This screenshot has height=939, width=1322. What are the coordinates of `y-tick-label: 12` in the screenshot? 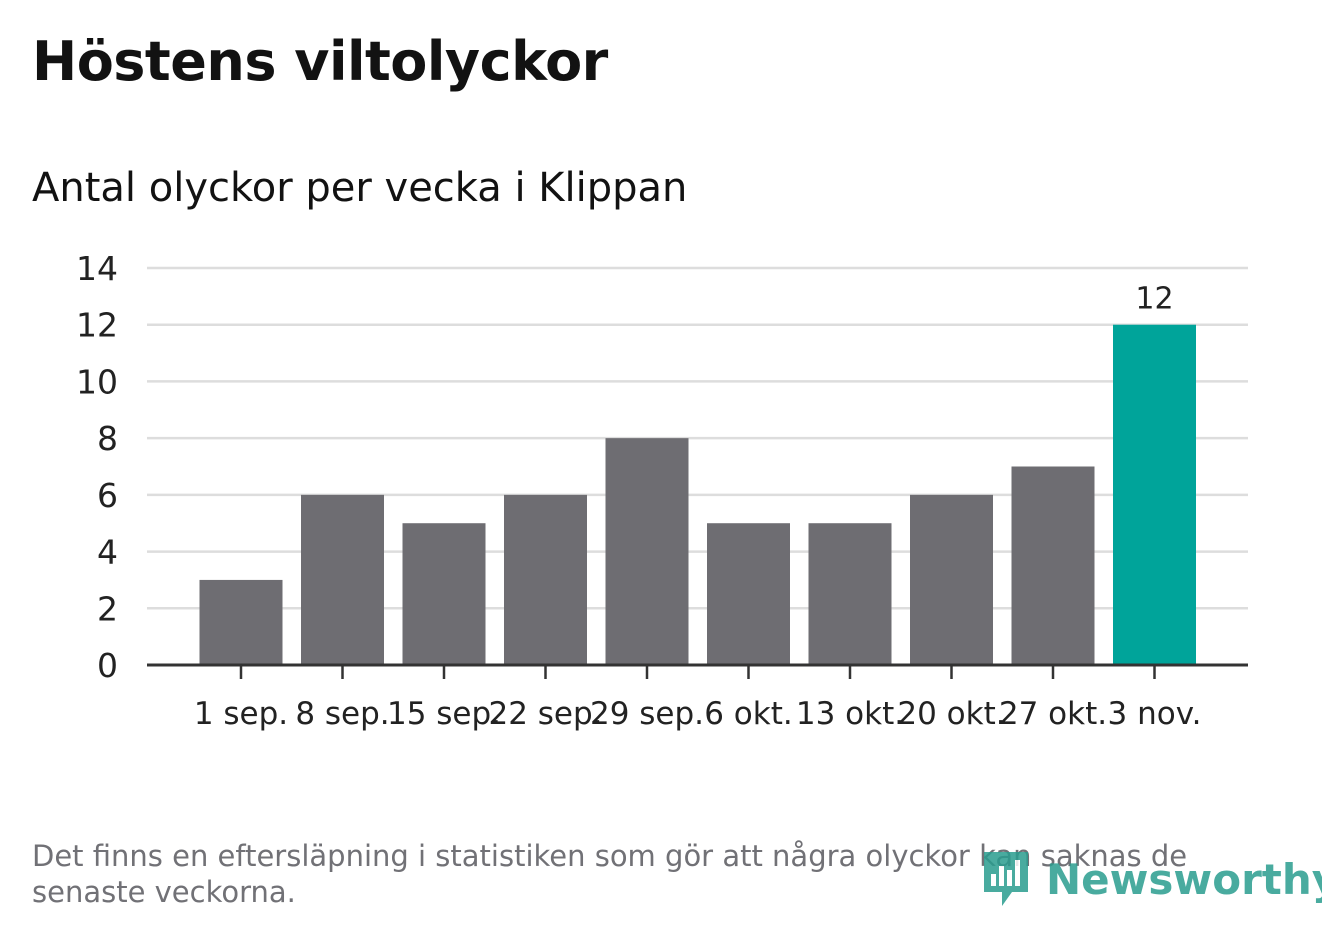 It's located at (97, 325).